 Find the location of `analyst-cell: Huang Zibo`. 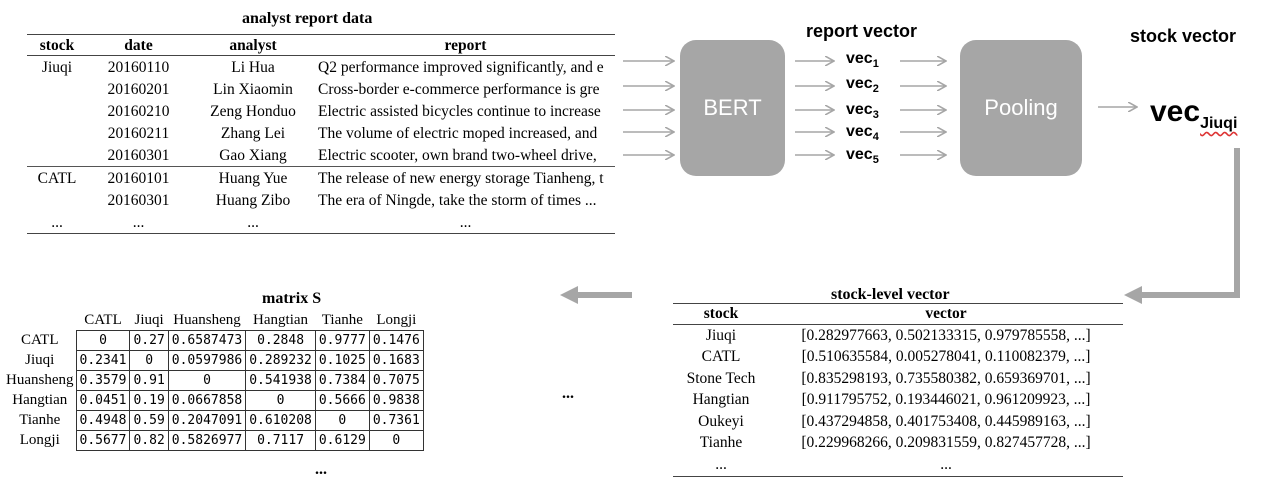

analyst-cell: Huang Zibo is located at coordinates (253, 200).